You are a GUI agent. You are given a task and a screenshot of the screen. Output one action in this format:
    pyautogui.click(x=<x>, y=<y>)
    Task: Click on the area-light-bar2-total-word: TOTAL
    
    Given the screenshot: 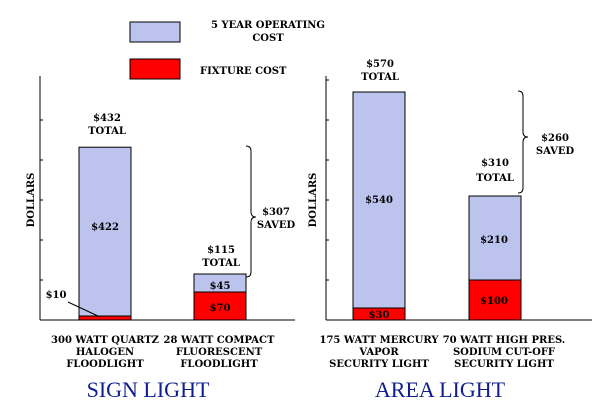 What is the action you would take?
    pyautogui.click(x=495, y=178)
    